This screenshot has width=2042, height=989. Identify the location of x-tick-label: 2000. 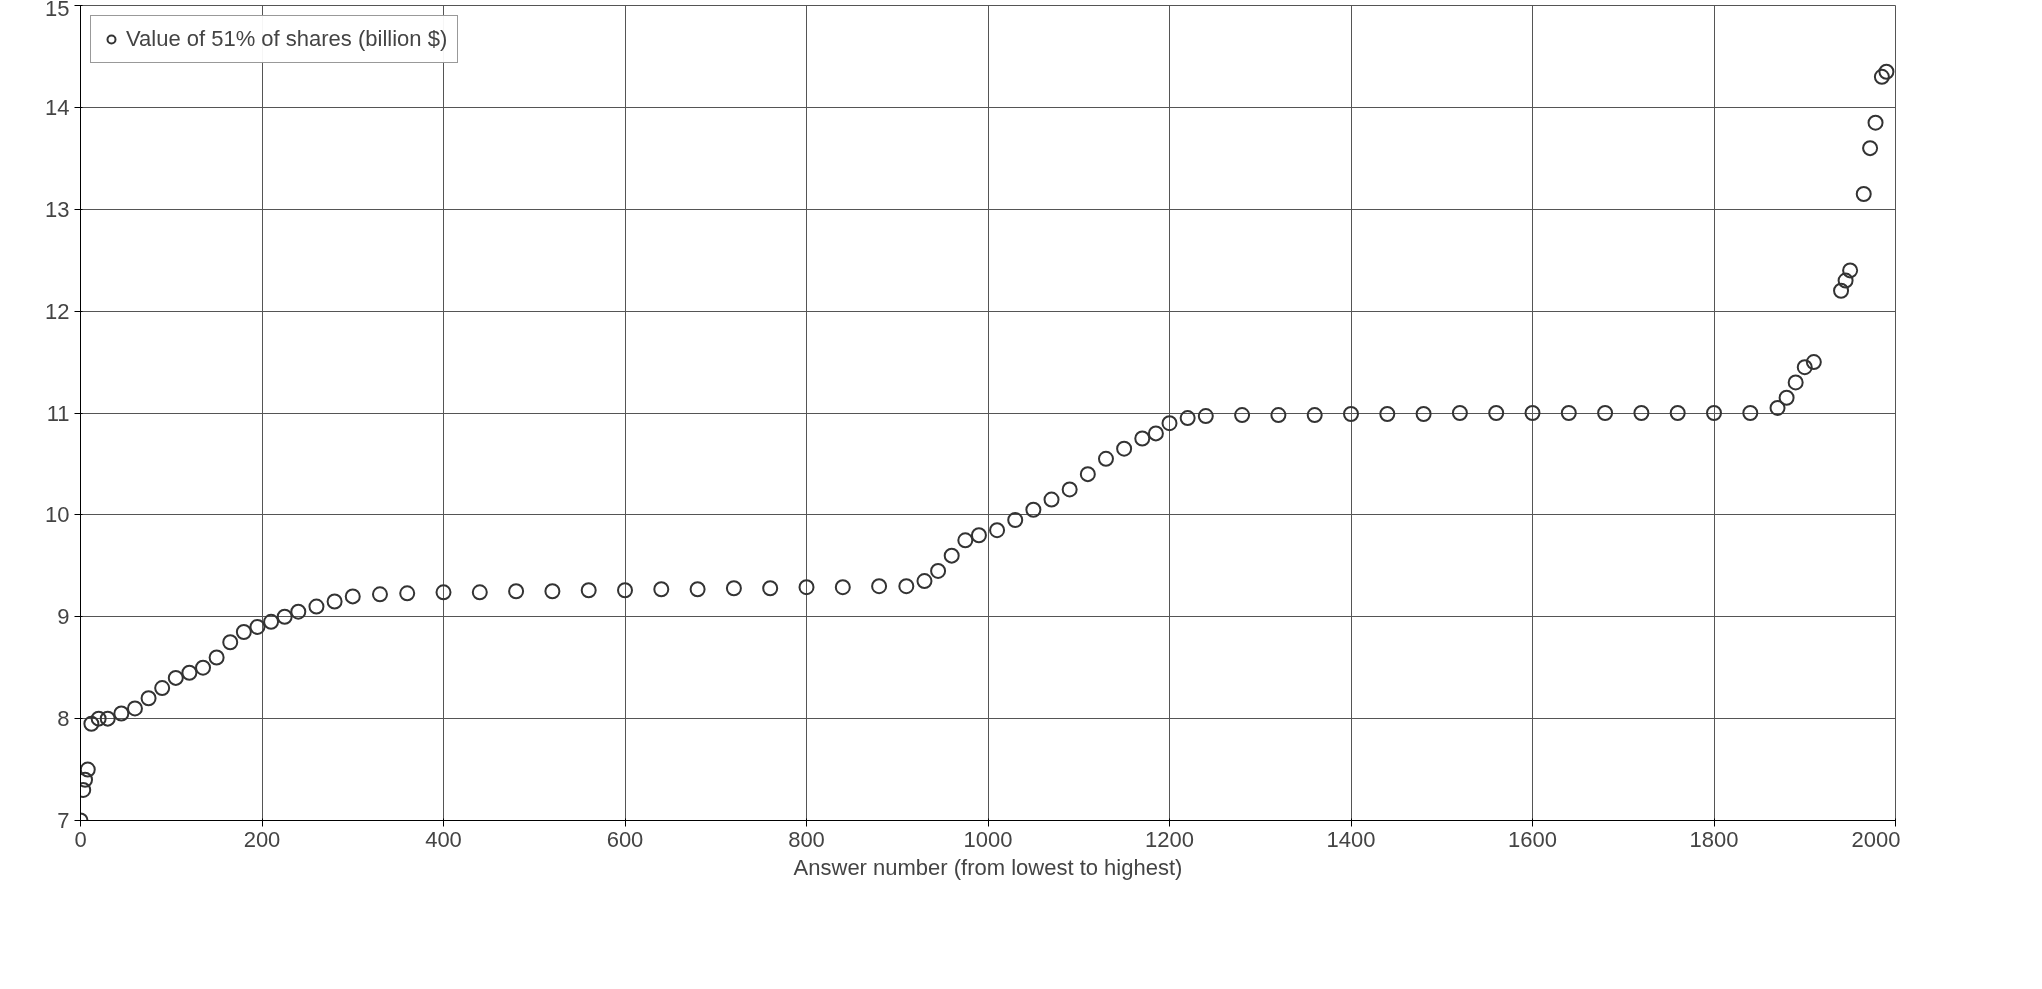
(1876, 839).